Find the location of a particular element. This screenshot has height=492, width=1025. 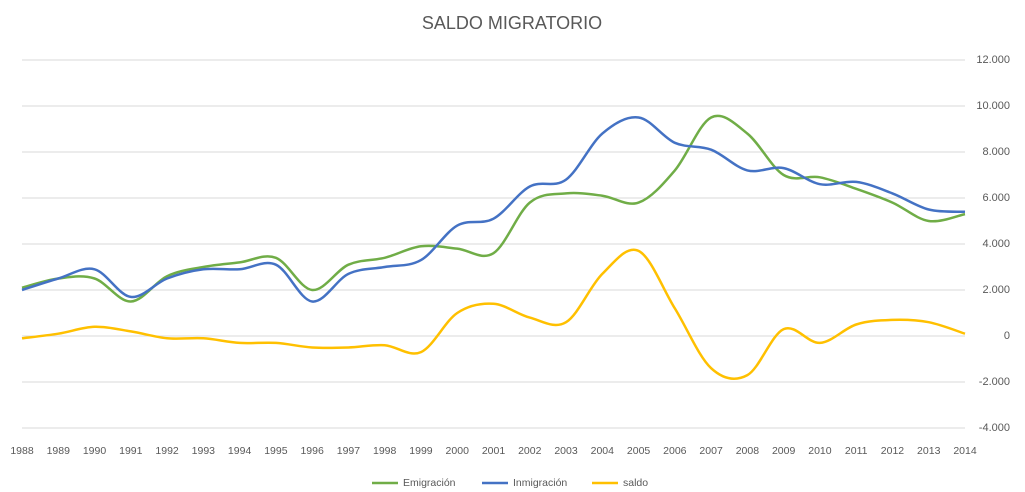

x-tick-label: 1997 is located at coordinates (349, 451).